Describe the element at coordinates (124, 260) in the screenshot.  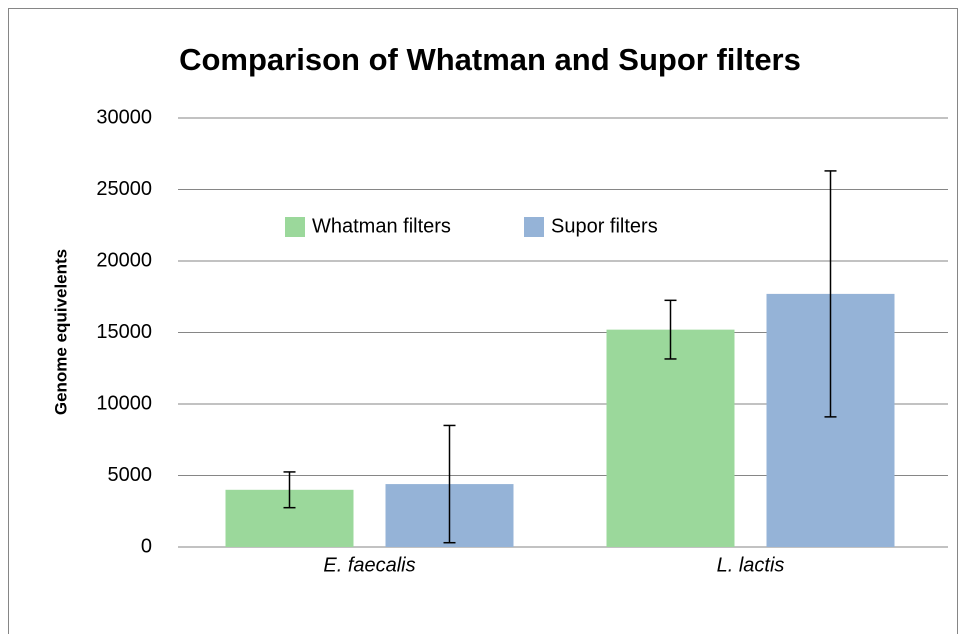
I see `y-tick-label: 20000` at that location.